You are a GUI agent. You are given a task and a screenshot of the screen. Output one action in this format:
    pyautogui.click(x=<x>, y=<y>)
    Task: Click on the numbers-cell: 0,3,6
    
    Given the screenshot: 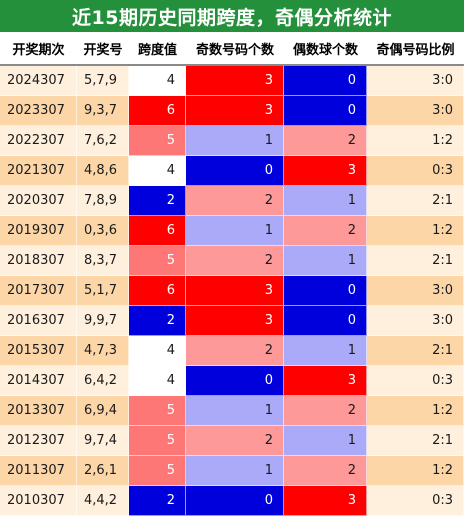 What is the action you would take?
    pyautogui.click(x=103, y=231)
    